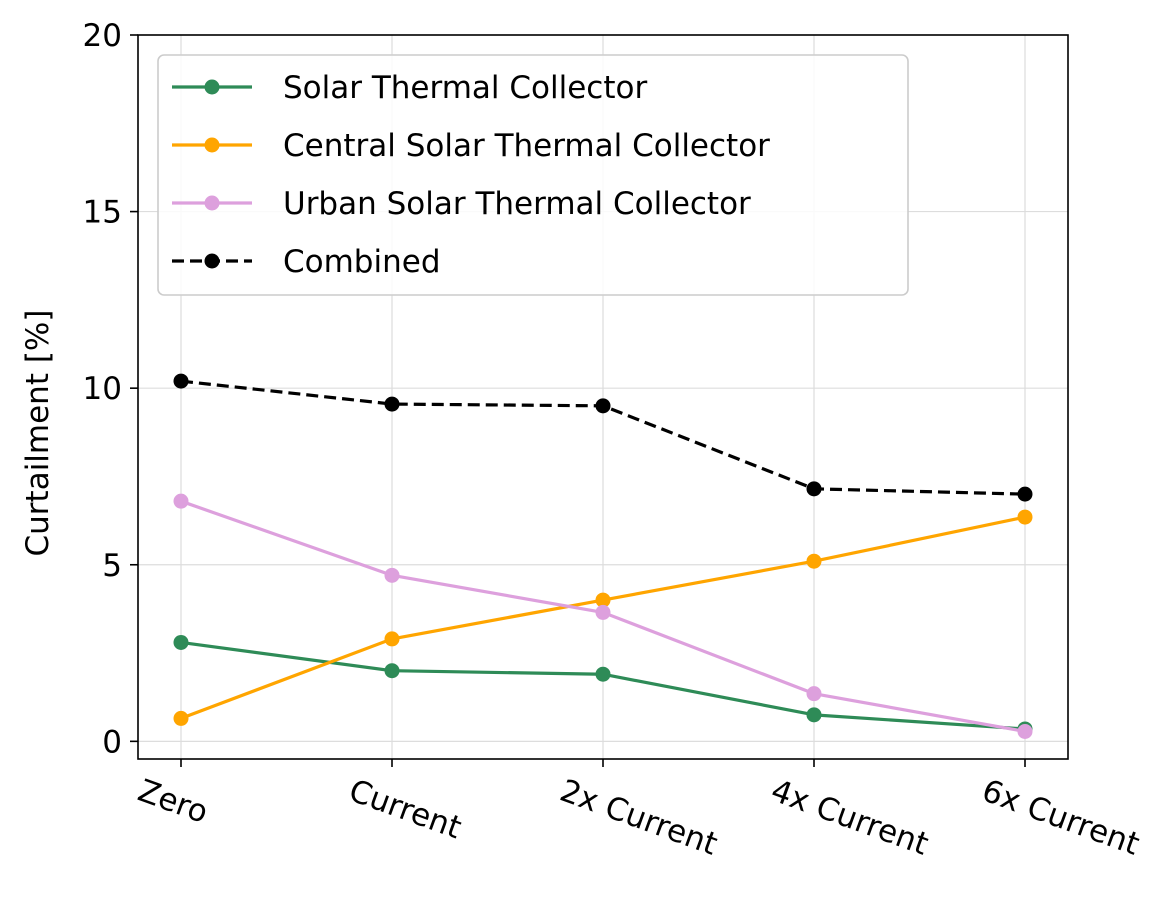 The height and width of the screenshot is (897, 1149). What do you see at coordinates (112, 566) in the screenshot?
I see `y-tick-label-1: 5` at bounding box center [112, 566].